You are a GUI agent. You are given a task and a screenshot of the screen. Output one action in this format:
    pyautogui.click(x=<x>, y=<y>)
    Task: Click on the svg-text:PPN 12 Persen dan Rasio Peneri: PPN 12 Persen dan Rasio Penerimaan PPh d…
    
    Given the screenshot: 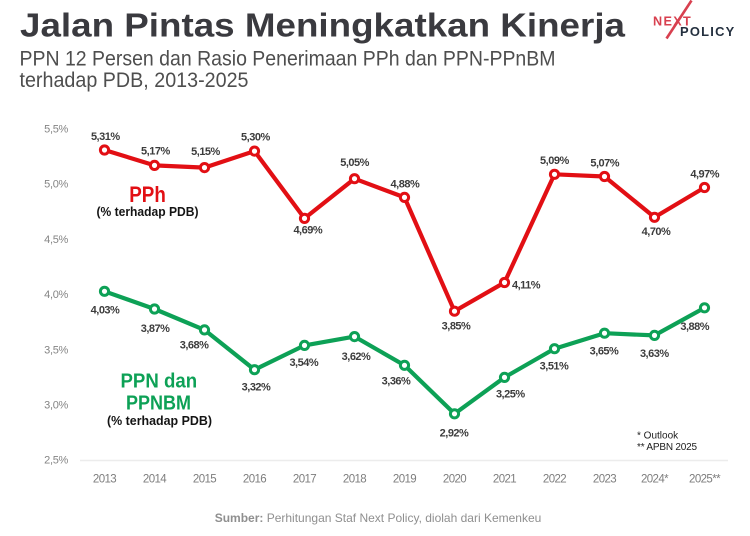 What is the action you would take?
    pyautogui.click(x=288, y=59)
    